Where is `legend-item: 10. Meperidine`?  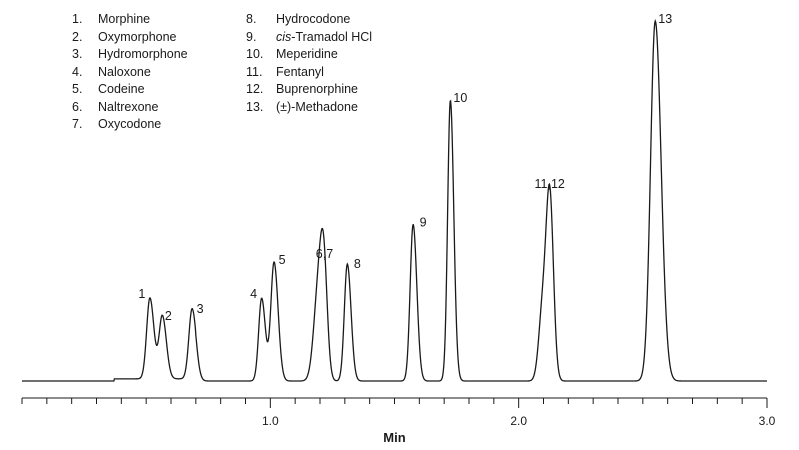 legend-item: 10. Meperidine is located at coordinates (292, 54).